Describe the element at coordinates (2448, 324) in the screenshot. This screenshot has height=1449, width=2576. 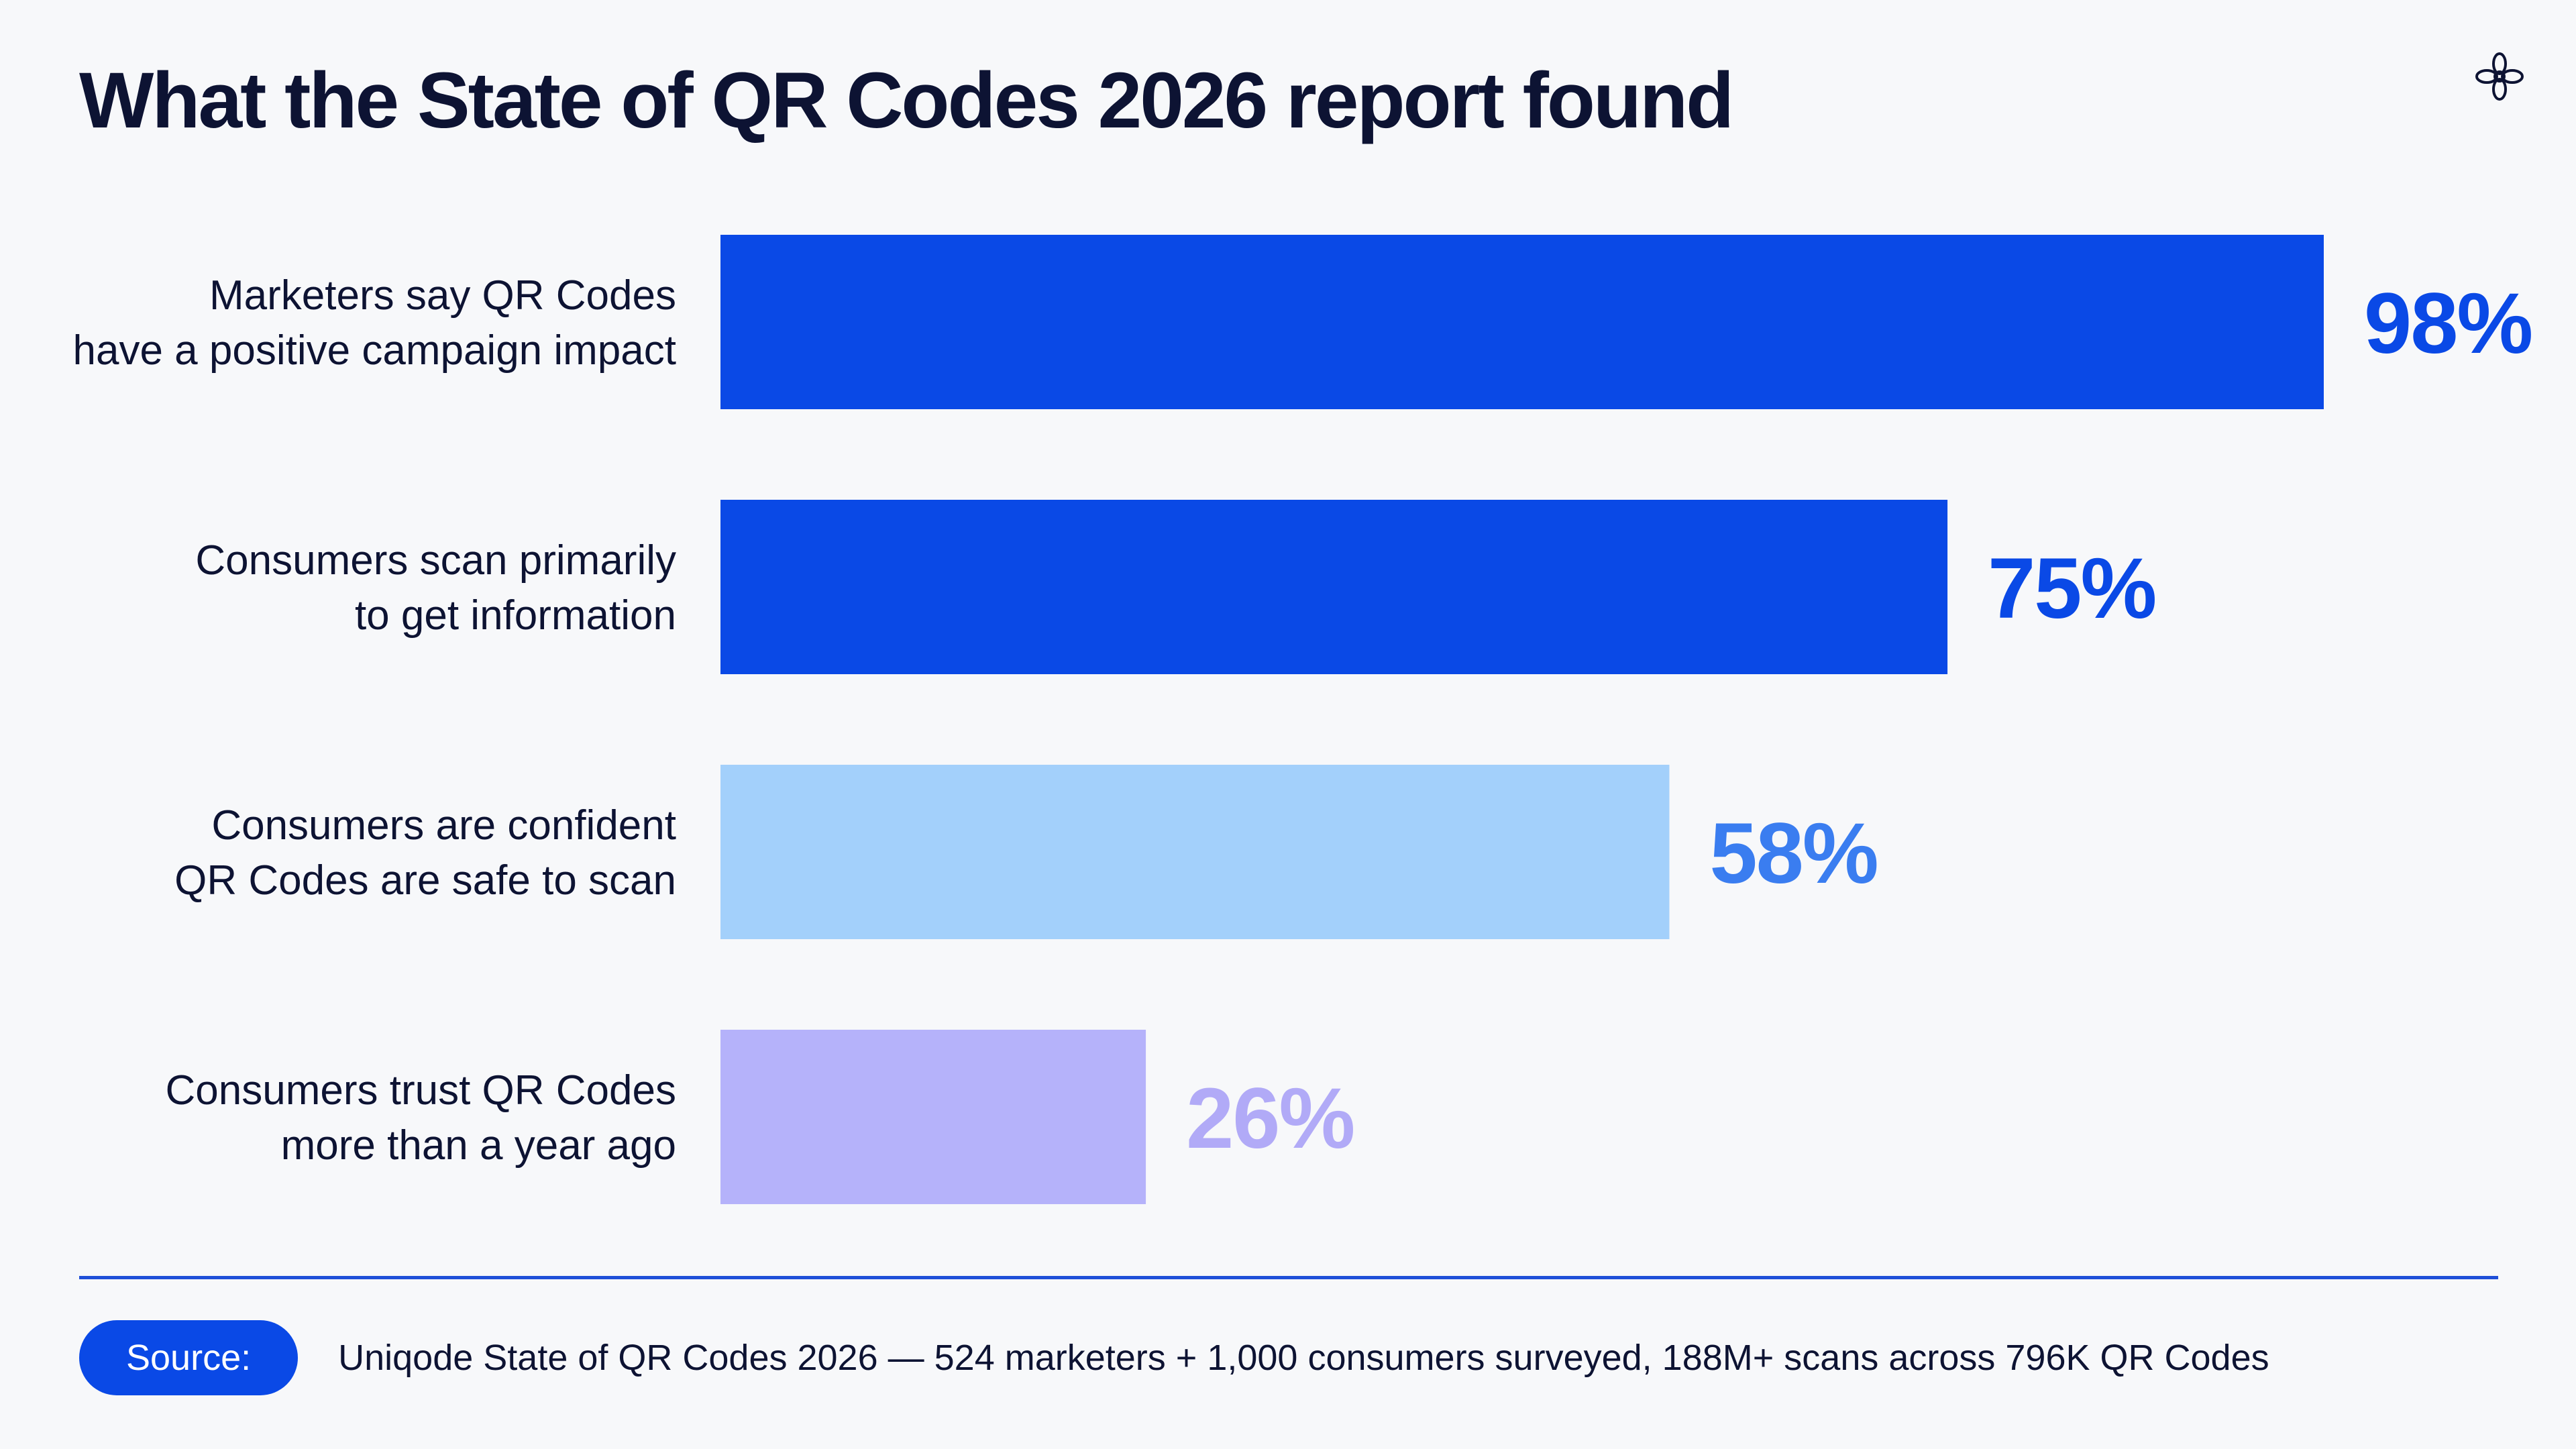
I see `value-label-1: 98%` at that location.